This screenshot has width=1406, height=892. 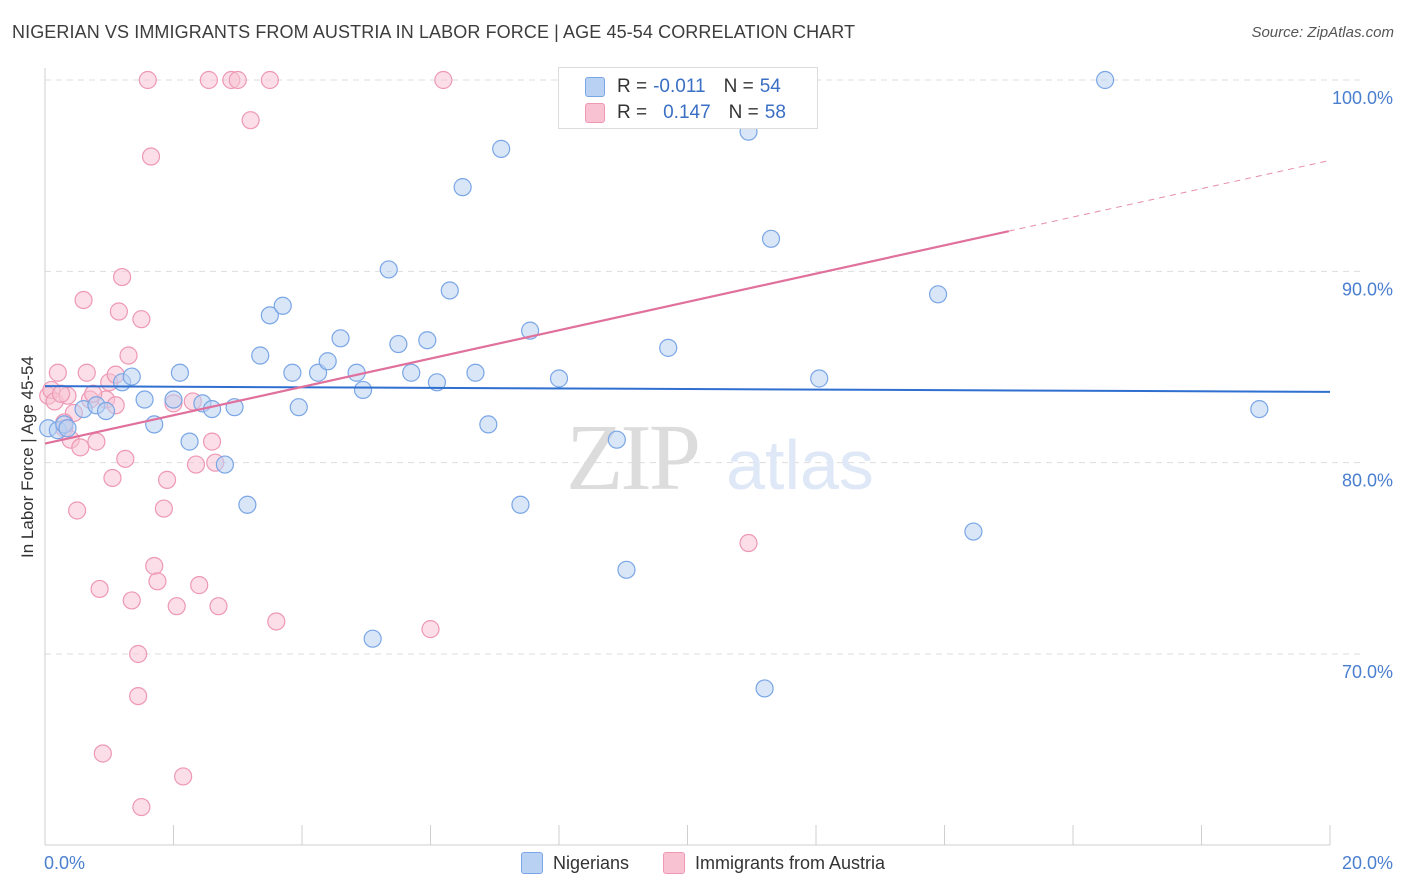 What do you see at coordinates (790, 862) in the screenshot?
I see `legend-label-austria: Immigrants from Austria` at bounding box center [790, 862].